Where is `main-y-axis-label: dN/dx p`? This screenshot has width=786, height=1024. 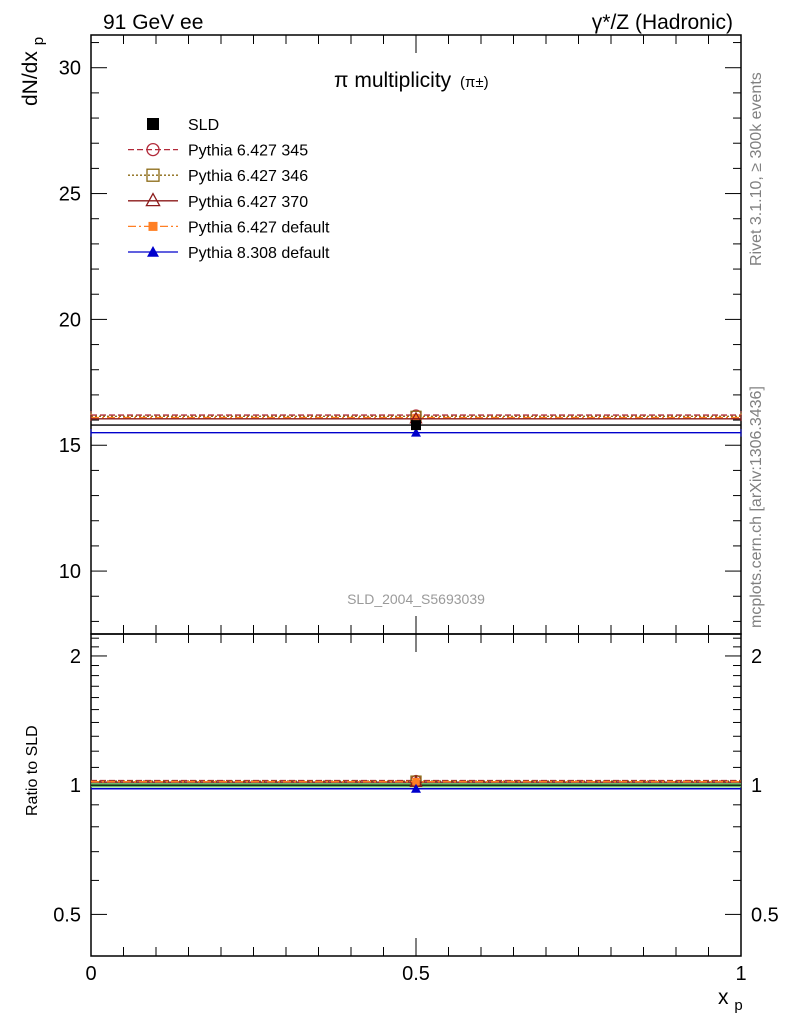
main-y-axis-label: dN/dx p is located at coordinates (33, 71).